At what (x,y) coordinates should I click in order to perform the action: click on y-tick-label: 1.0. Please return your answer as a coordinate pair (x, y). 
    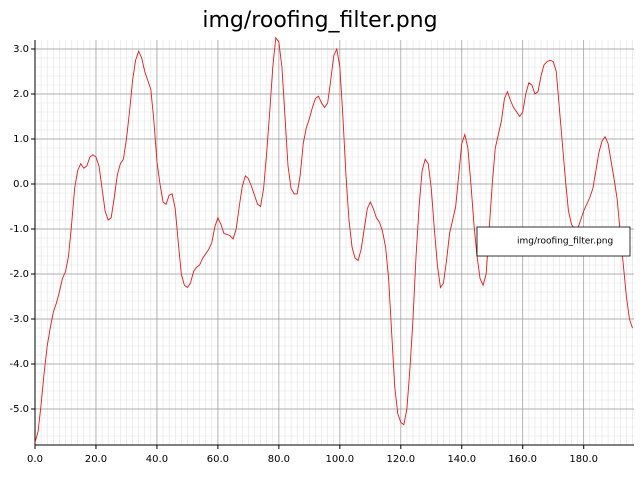
    Looking at the image, I should click on (21, 139).